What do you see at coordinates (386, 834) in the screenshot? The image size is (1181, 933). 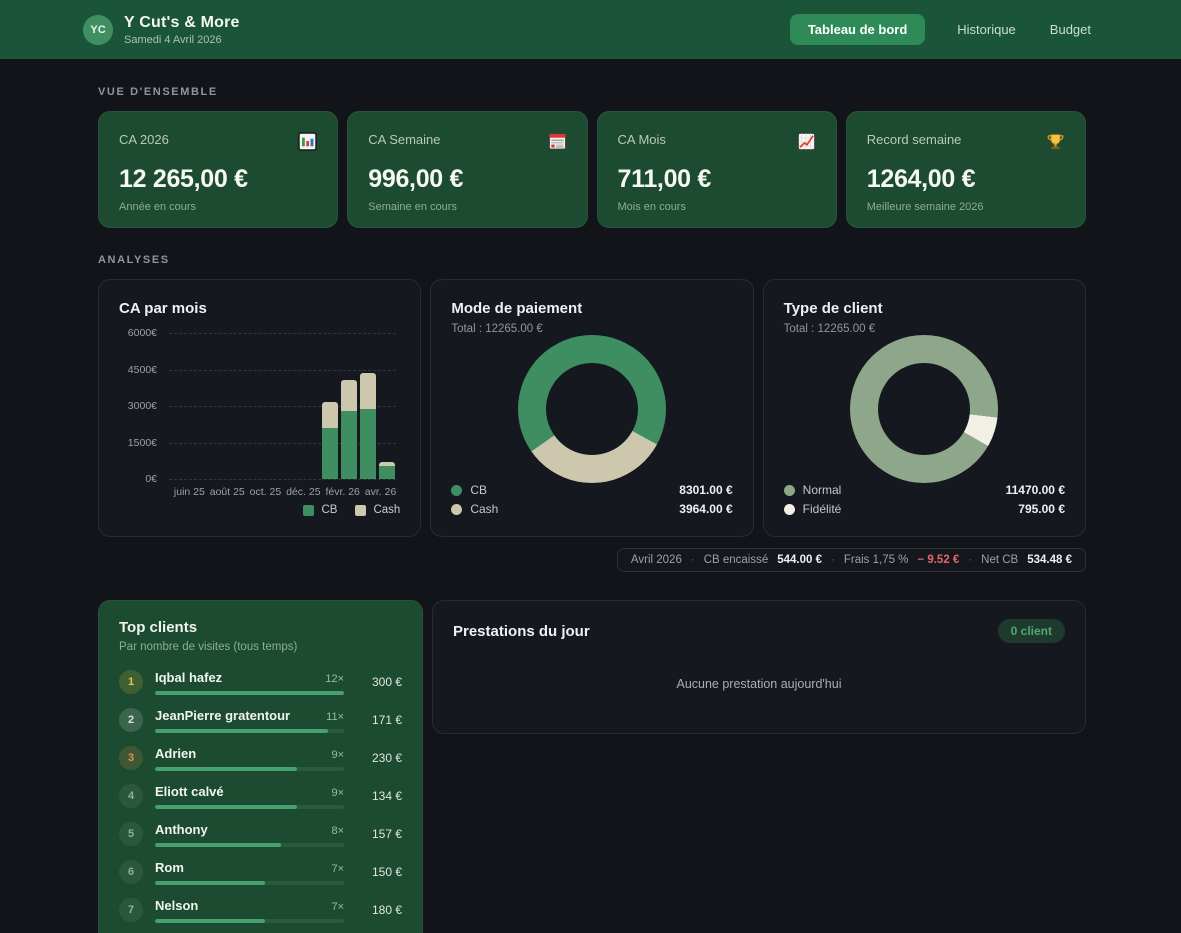 I see `client-amount: 157 €` at bounding box center [386, 834].